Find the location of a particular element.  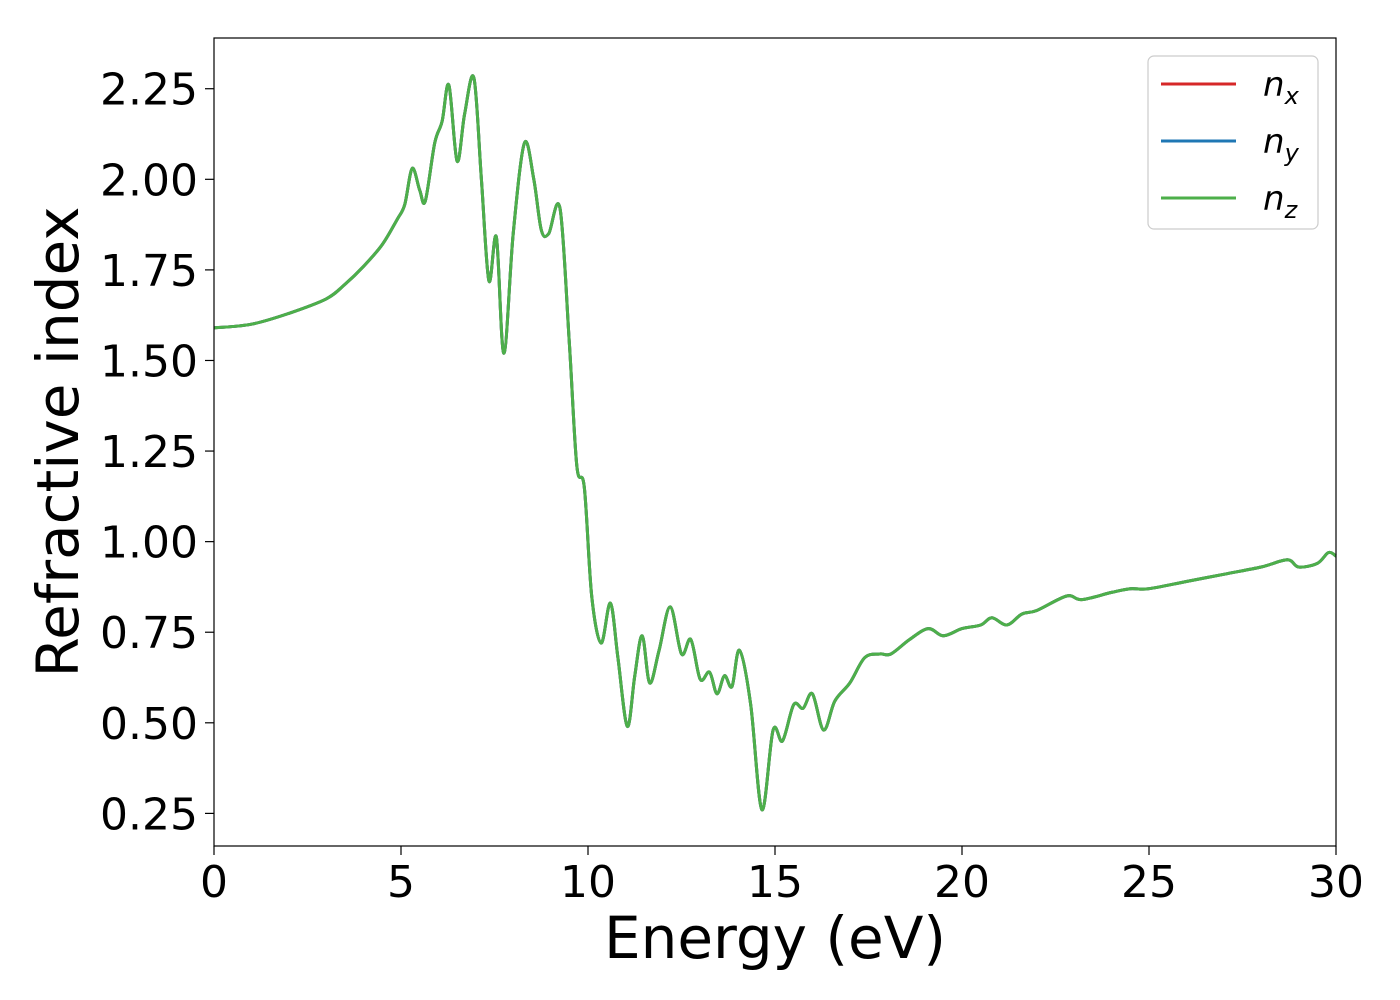

legend-label-subscript: x is located at coordinates (1292, 96).